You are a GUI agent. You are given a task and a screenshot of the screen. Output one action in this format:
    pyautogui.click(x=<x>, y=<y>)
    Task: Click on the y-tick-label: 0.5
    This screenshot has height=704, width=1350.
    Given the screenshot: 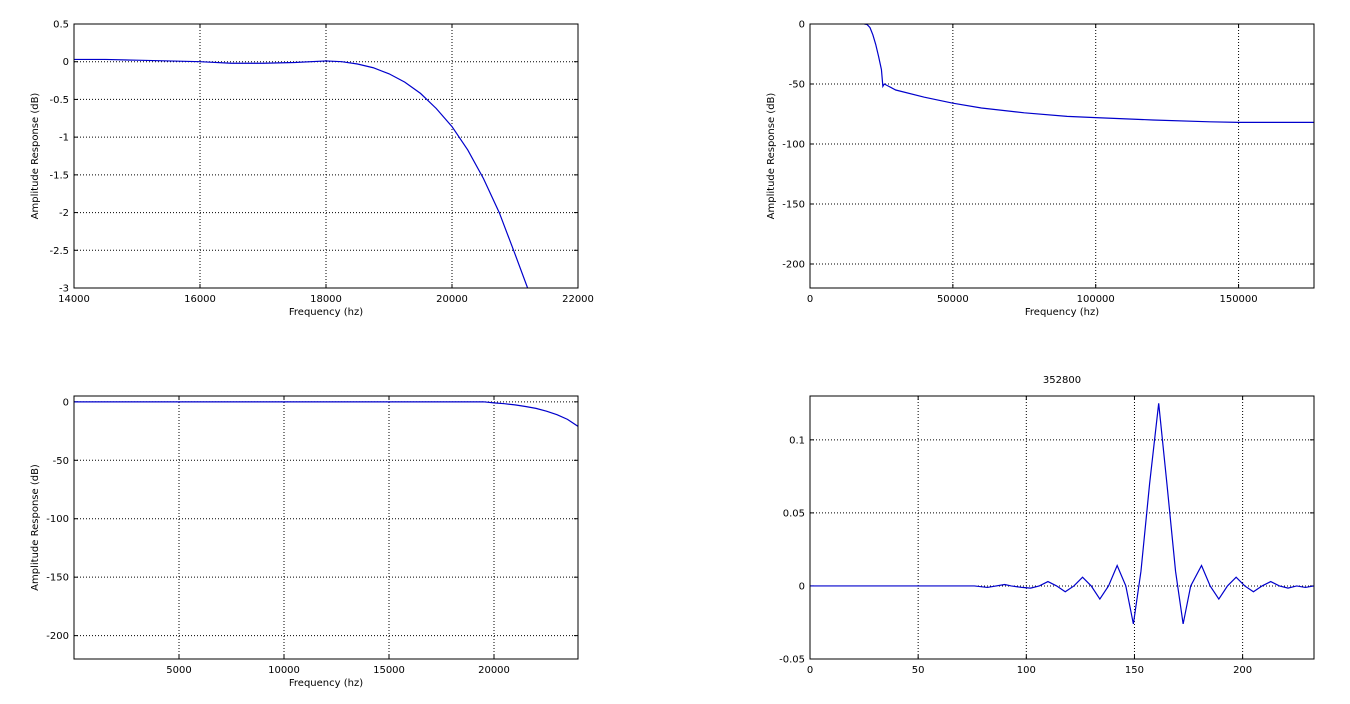 What is the action you would take?
    pyautogui.click(x=61, y=25)
    